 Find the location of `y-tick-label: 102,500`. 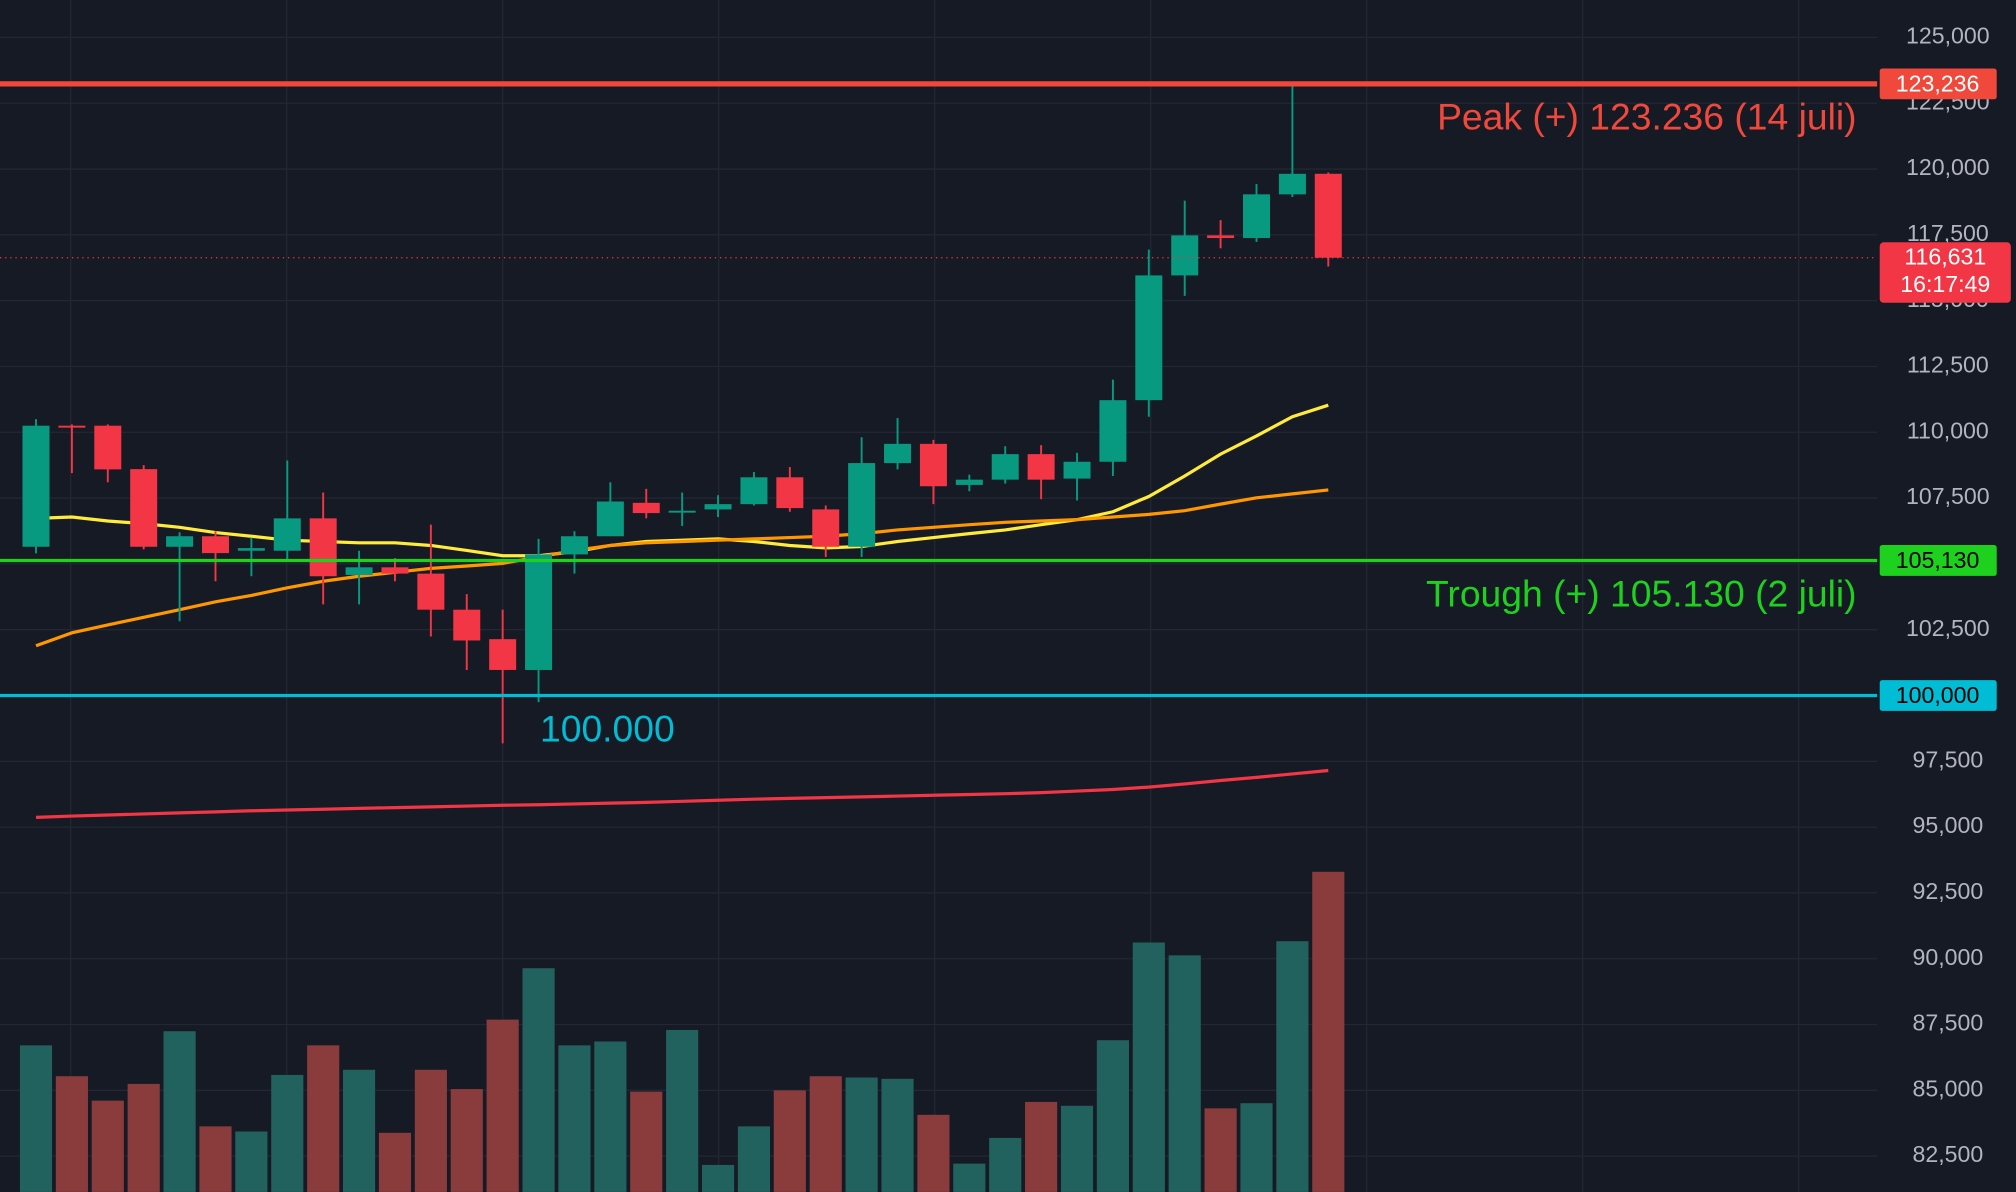

y-tick-label: 102,500 is located at coordinates (1948, 628).